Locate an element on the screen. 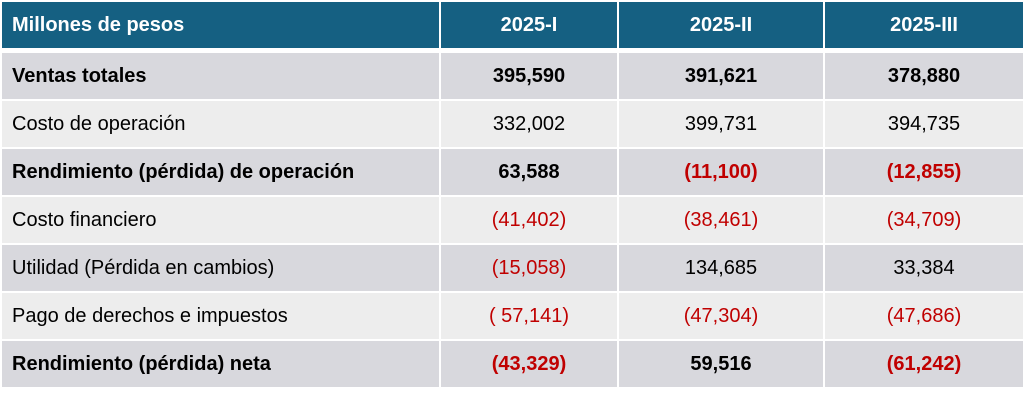 The image size is (1024, 404). row-value: (12,855) is located at coordinates (923, 171).